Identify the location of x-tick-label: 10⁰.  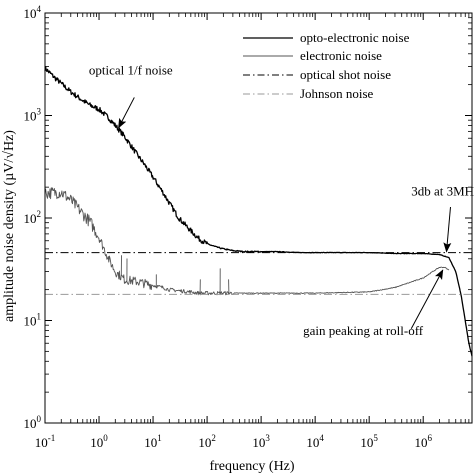
(99, 441).